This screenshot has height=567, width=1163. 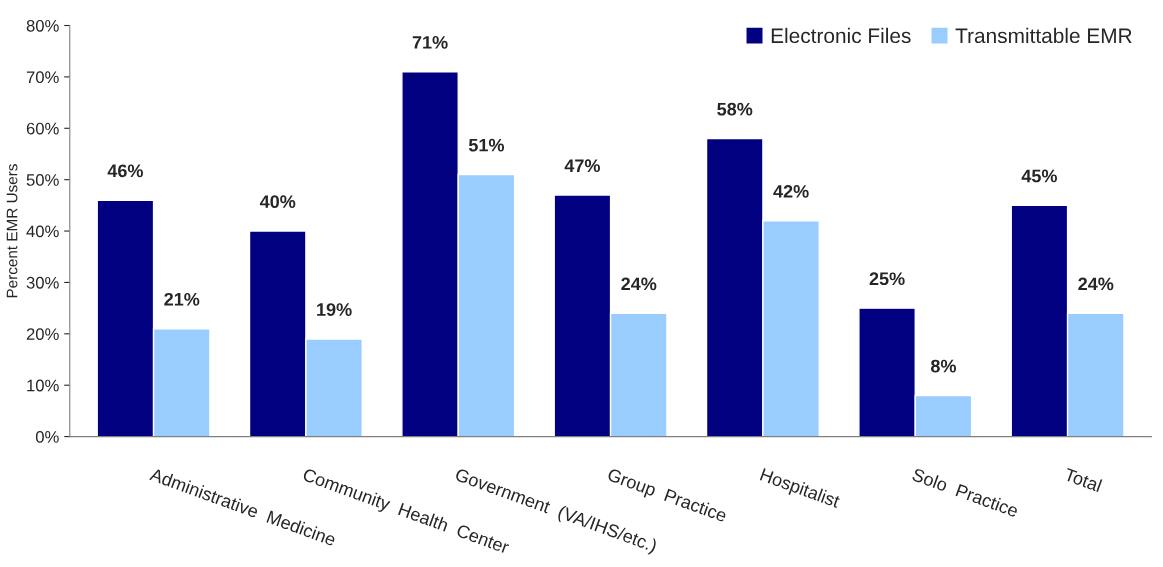 What do you see at coordinates (943, 366) in the screenshot?
I see `data-label: 8%` at bounding box center [943, 366].